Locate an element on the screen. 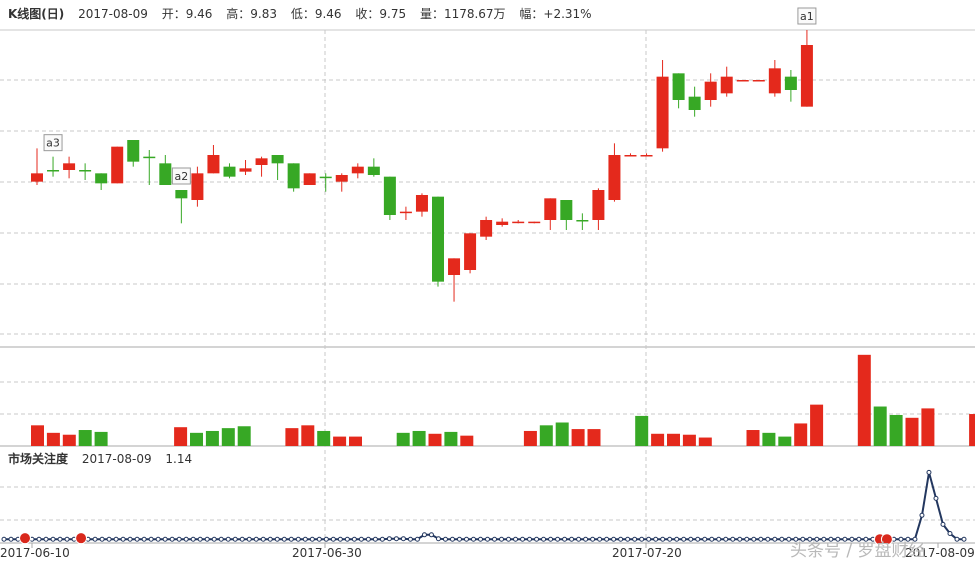 This screenshot has height=564, width=975. low-value: 低：9.46 is located at coordinates (316, 14).